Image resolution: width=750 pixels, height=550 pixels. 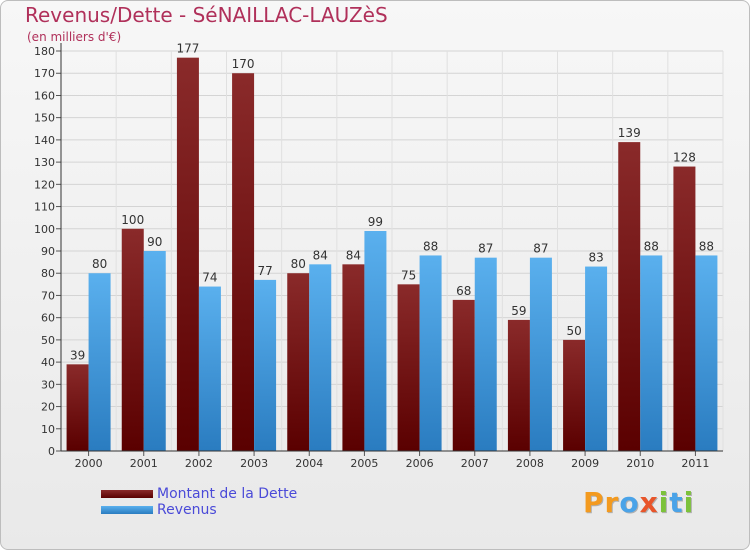 What do you see at coordinates (199, 463) in the screenshot?
I see `x-tick-label: 2002` at bounding box center [199, 463].